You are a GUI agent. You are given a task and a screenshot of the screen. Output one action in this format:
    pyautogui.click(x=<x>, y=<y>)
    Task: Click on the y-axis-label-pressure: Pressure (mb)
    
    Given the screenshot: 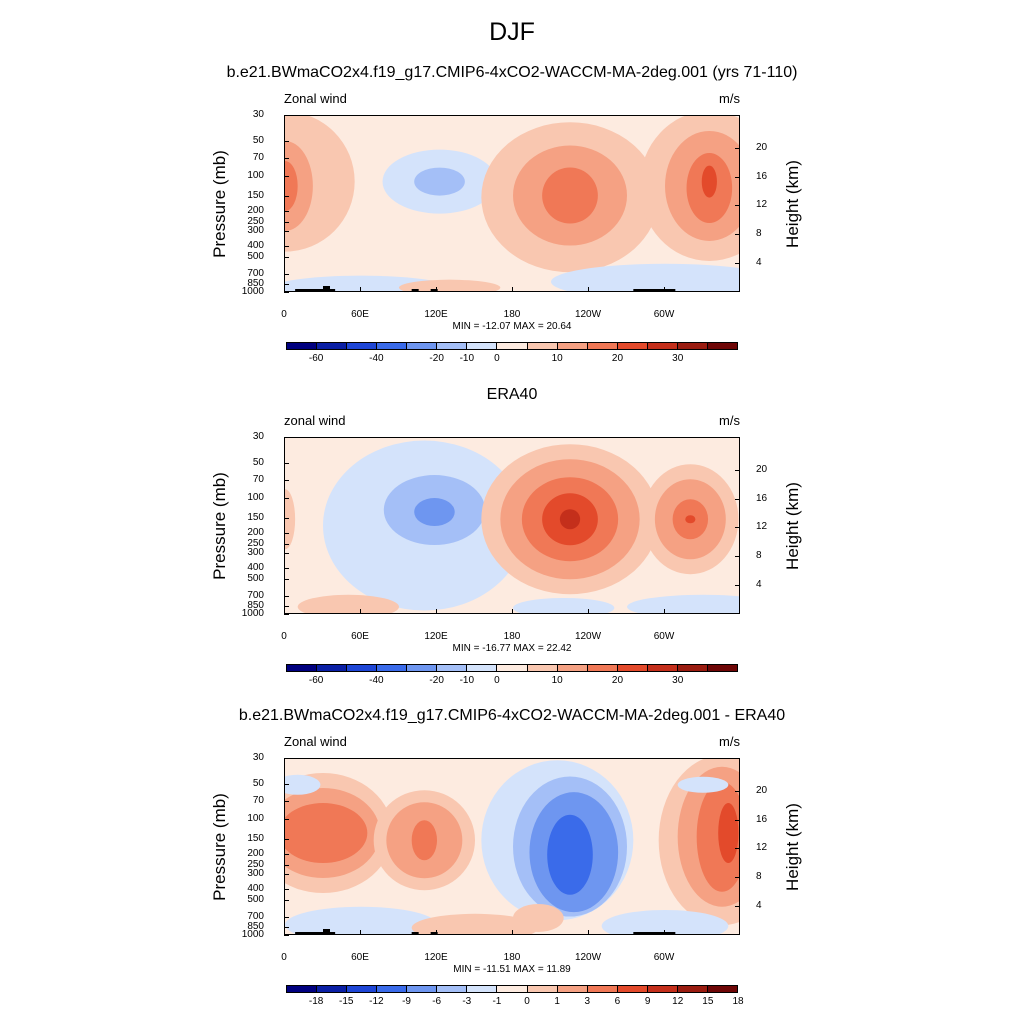 What is the action you would take?
    pyautogui.click(x=219, y=846)
    